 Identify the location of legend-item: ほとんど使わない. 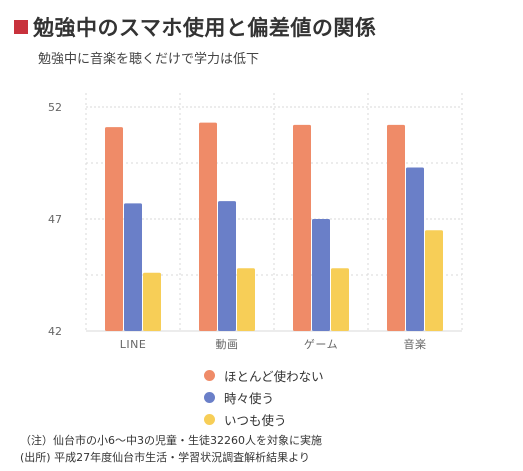
(264, 375).